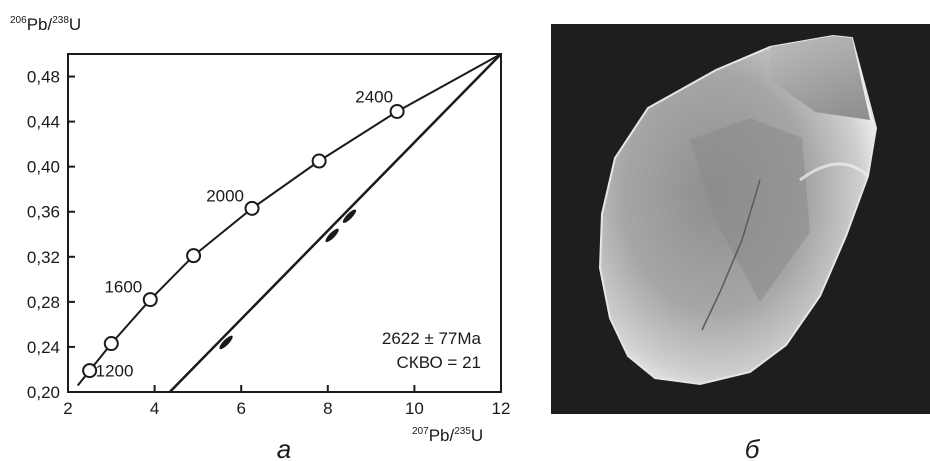  I want to click on age-label: 1600, so click(123, 287).